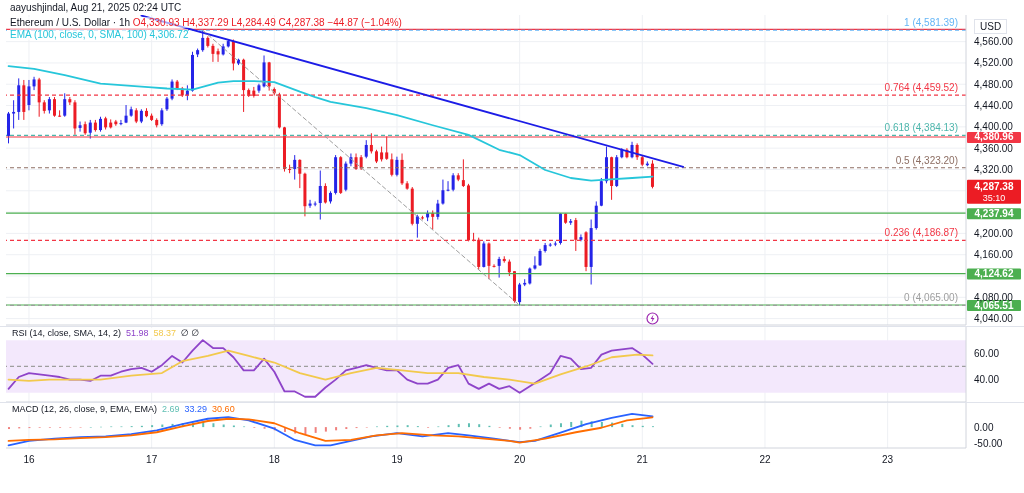  Describe the element at coordinates (96, 7) in the screenshot. I see `text: aayushjindal, Aug 21, 2025 02:24 UTC` at that location.